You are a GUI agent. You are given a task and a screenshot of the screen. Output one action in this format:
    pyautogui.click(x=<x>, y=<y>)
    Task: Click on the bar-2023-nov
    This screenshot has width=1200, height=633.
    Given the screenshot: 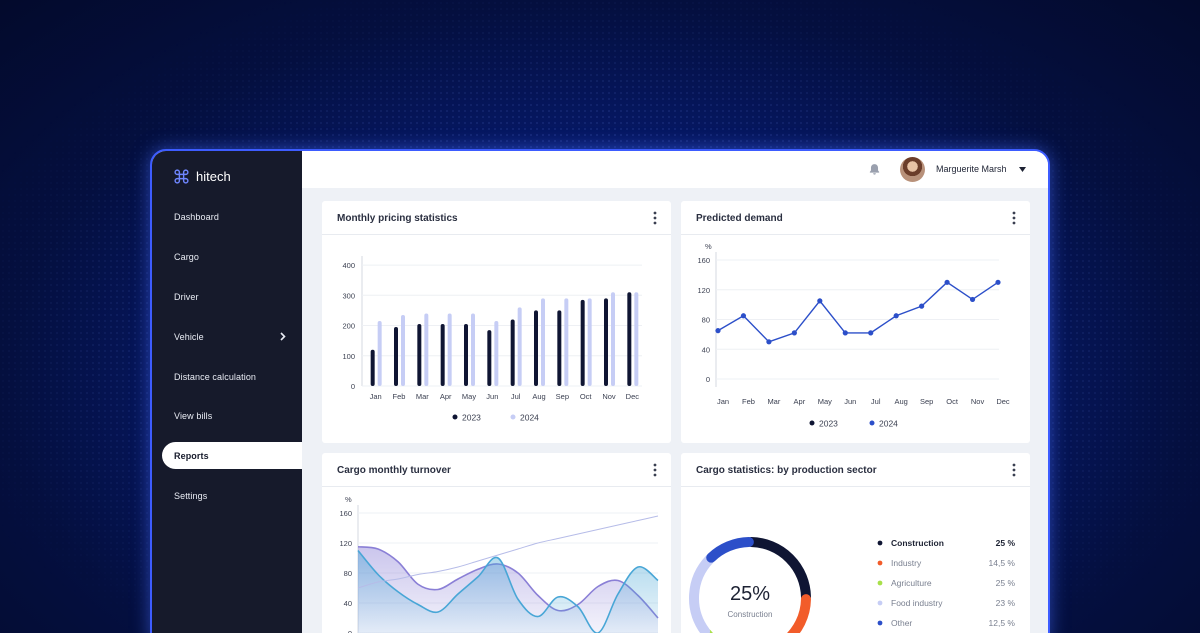 What is the action you would take?
    pyautogui.click(x=606, y=342)
    